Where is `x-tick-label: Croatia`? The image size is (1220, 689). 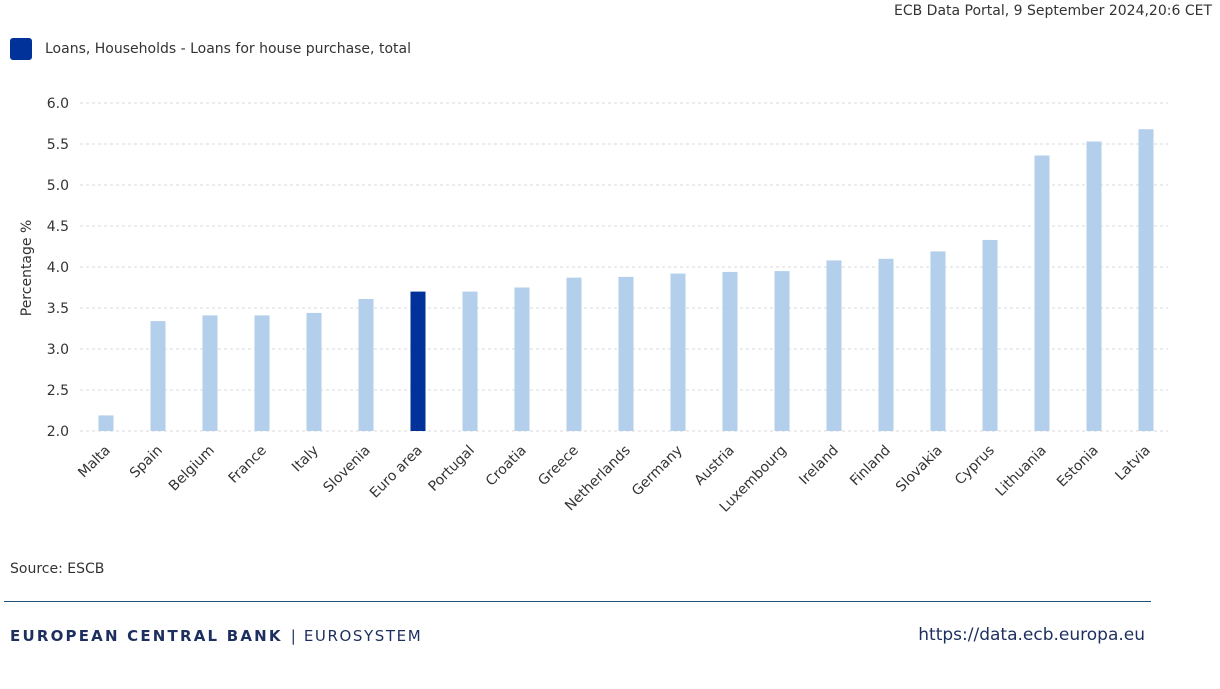
x-tick-label: Croatia is located at coordinates (506, 466).